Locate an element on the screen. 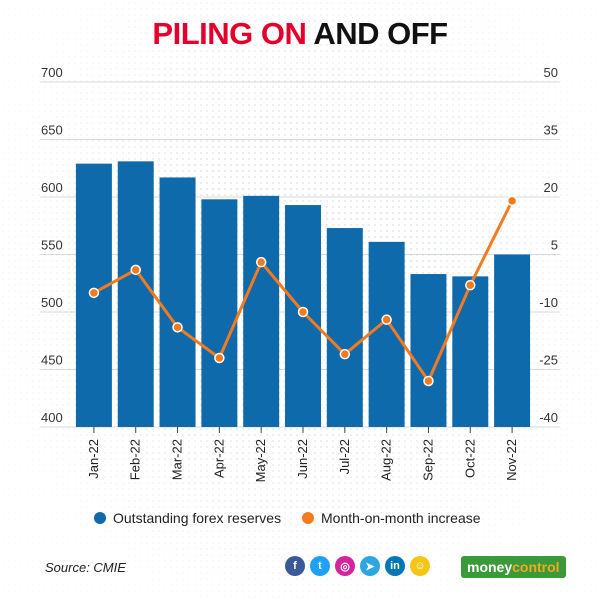 This screenshot has width=600, height=600. y-right-tick-label: 35 is located at coordinates (551, 130).